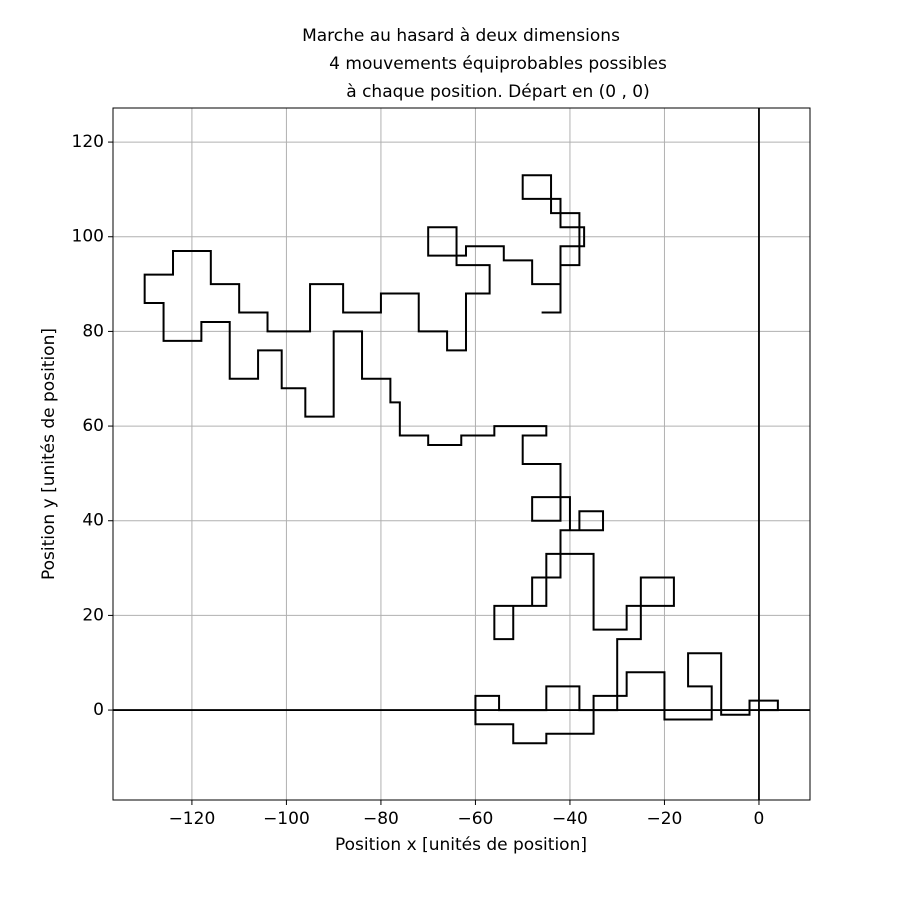 The height and width of the screenshot is (900, 900). What do you see at coordinates (88, 142) in the screenshot?
I see `y-tick-label: 120` at bounding box center [88, 142].